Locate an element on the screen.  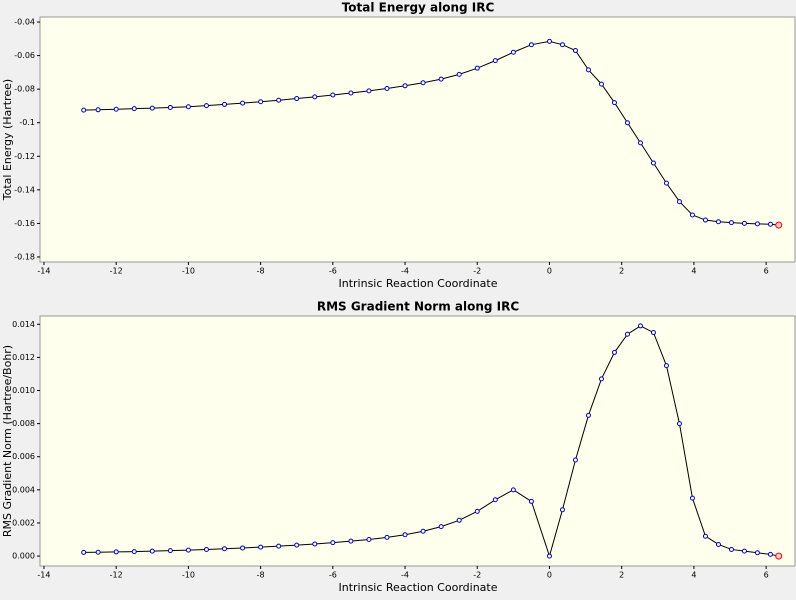
x-tick-label: -12 is located at coordinates (116, 575).